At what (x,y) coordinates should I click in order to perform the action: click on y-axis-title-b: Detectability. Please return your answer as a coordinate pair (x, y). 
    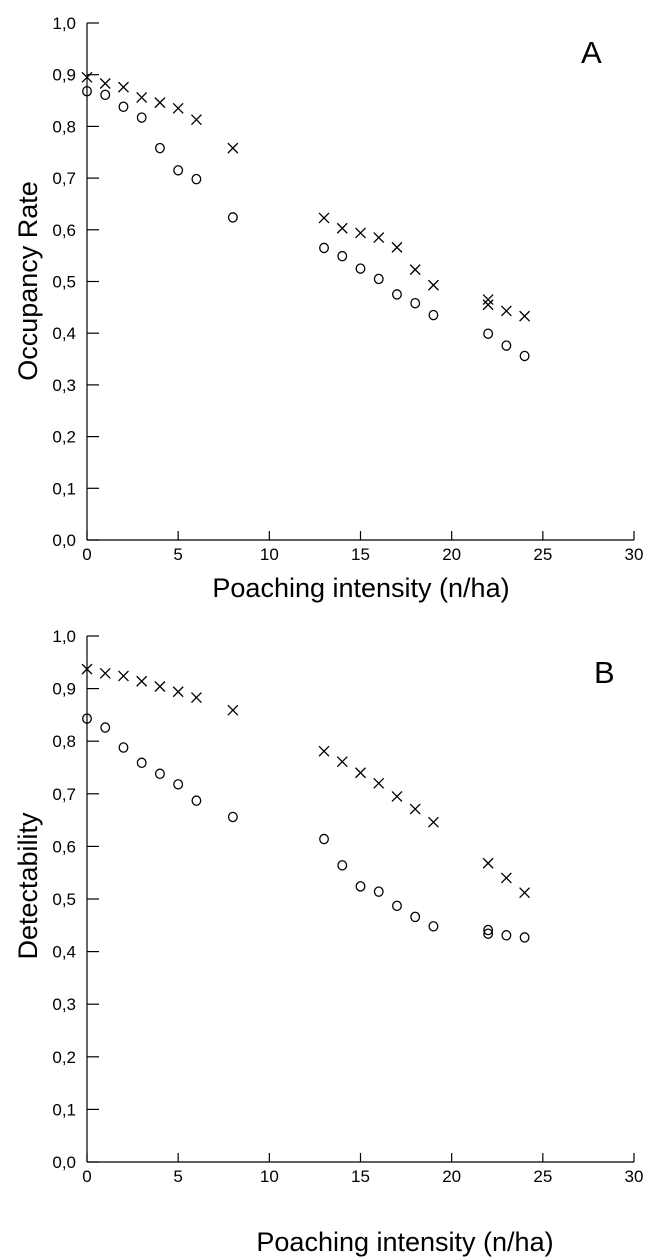
    Looking at the image, I should click on (28, 886).